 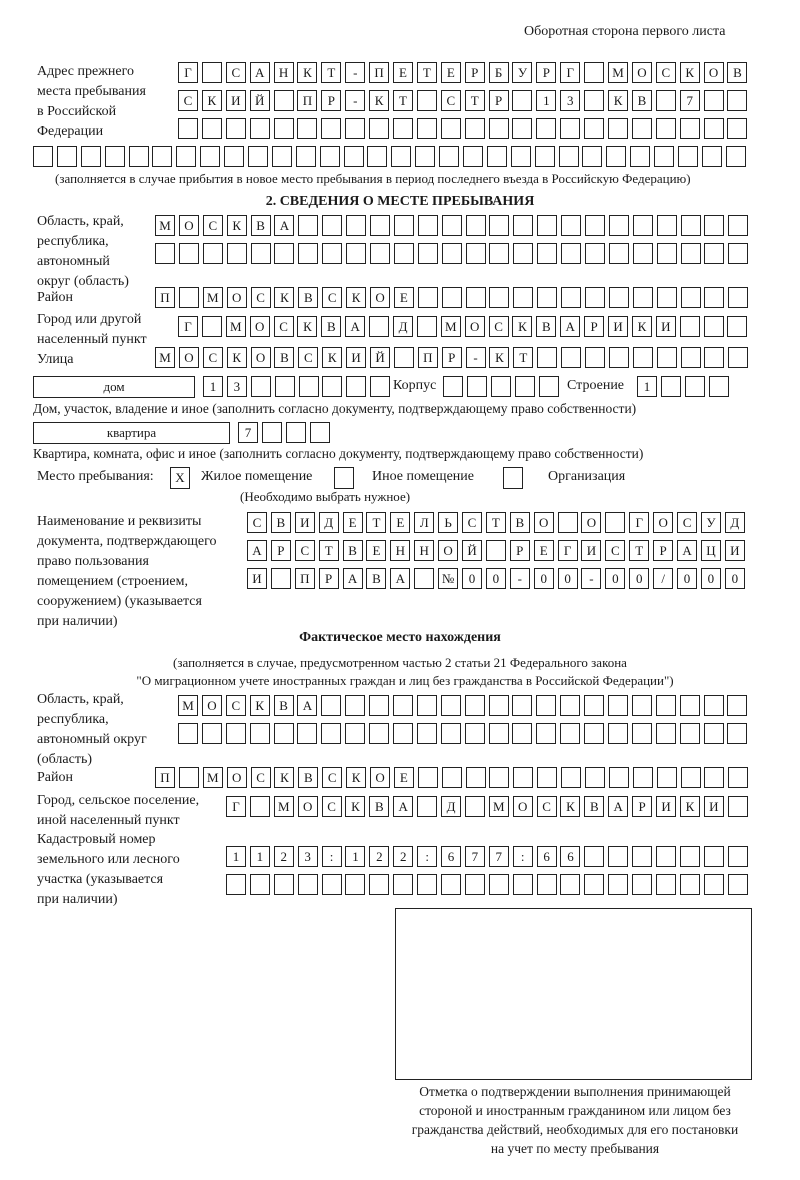 What do you see at coordinates (165, 357) in the screenshot?
I see `char-cell: М` at bounding box center [165, 357].